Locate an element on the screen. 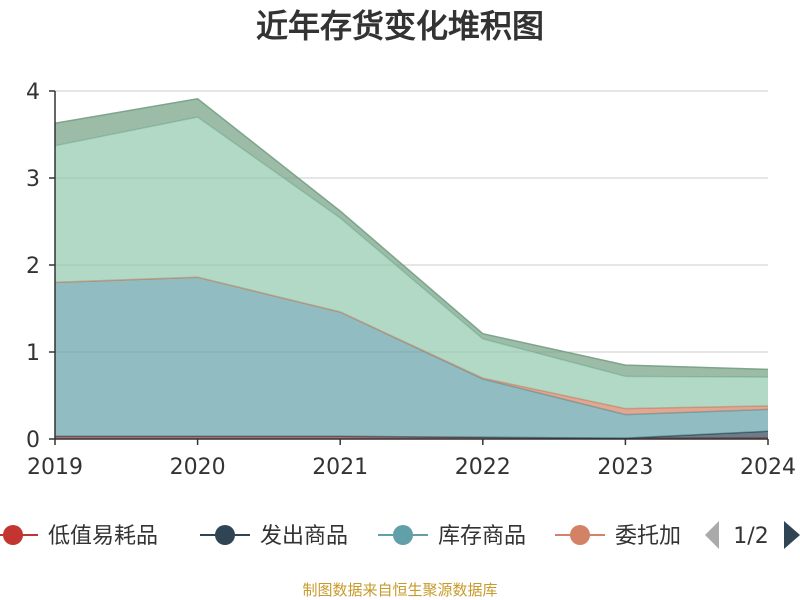 This screenshot has width=800, height=600. y-tick-label: 0 is located at coordinates (33, 440).